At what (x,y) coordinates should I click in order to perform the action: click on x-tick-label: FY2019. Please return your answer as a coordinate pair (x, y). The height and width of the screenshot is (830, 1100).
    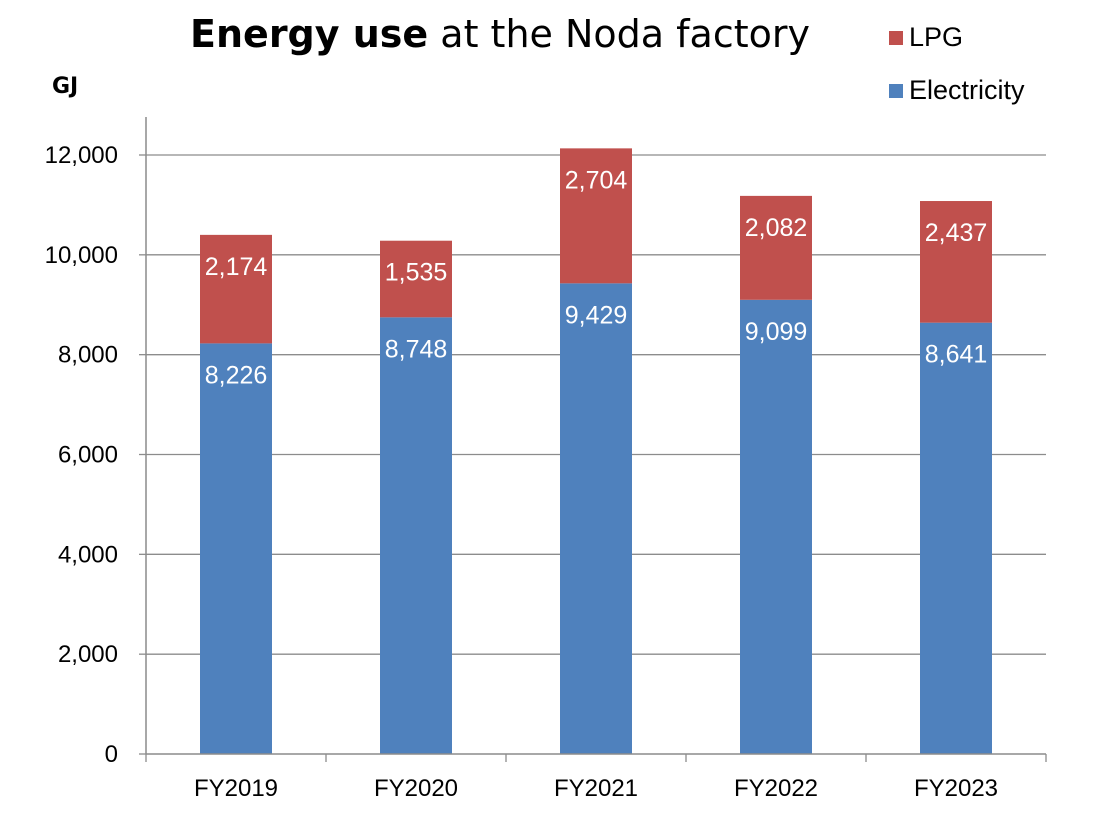
    Looking at the image, I should click on (236, 788).